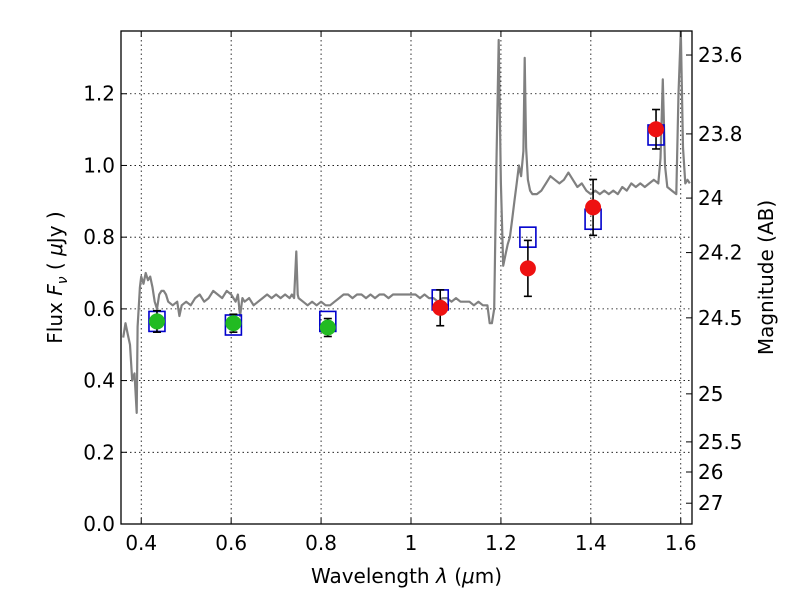 This screenshot has width=800, height=600. What do you see at coordinates (55, 228) in the screenshot?
I see `y-axis-unit-rest: Jy )` at bounding box center [55, 228].